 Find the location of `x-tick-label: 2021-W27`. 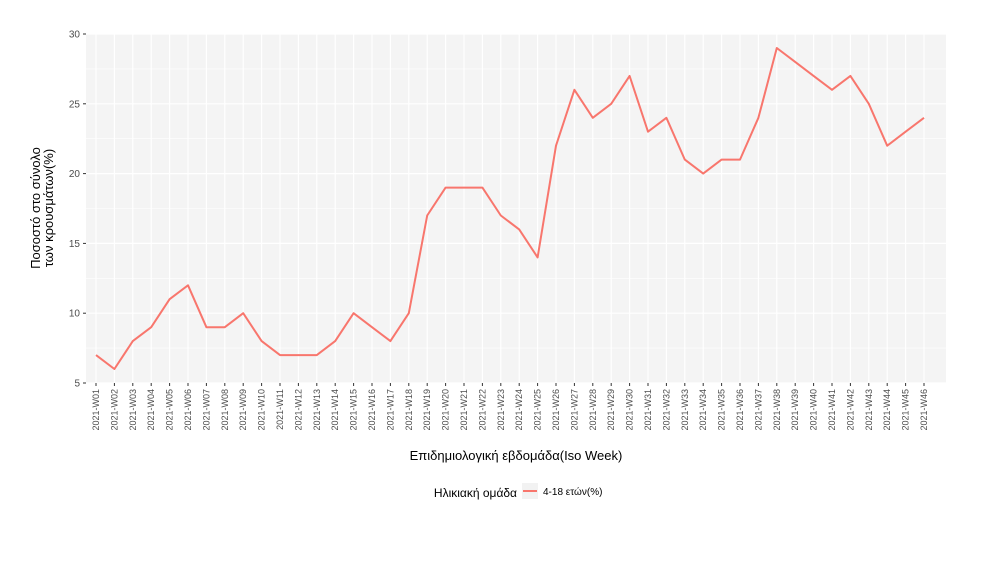

x-tick-label: 2021-W27 is located at coordinates (574, 410).